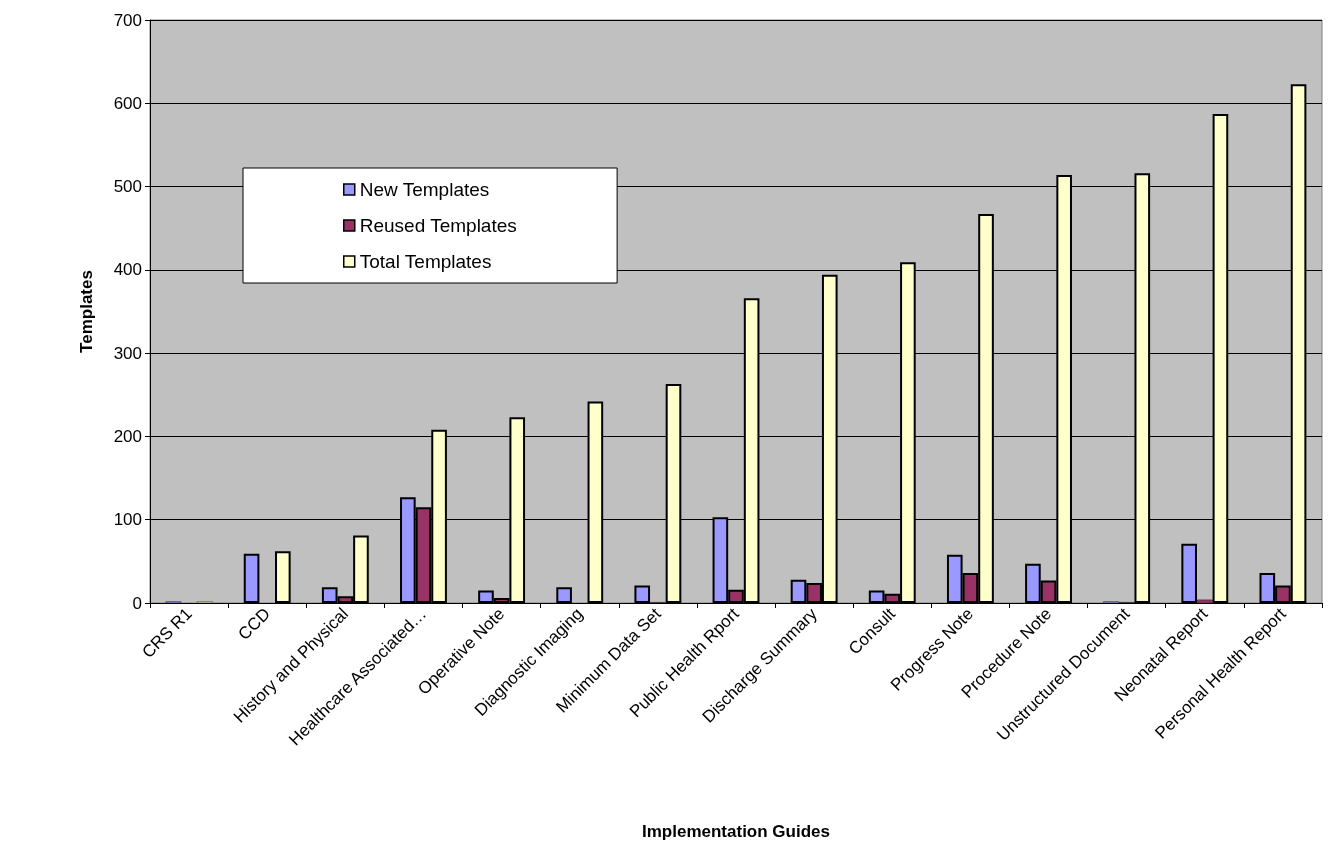  What do you see at coordinates (127, 187) in the screenshot?
I see `y-tick-label: 500` at bounding box center [127, 187].